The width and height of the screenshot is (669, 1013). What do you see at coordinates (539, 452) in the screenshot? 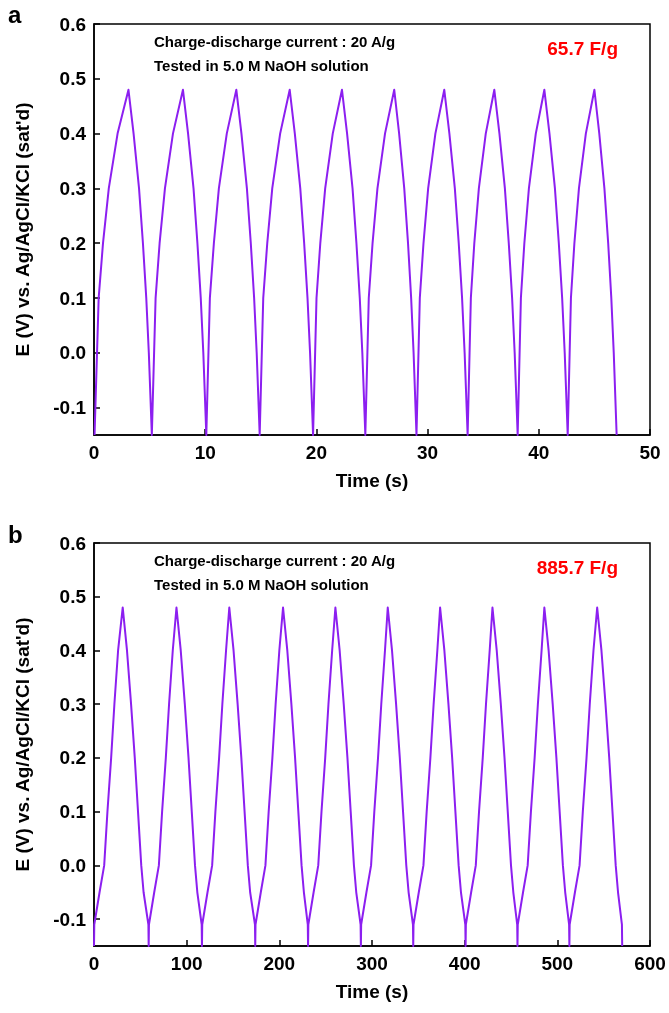
I see `x-tick-label: 40` at bounding box center [539, 452].